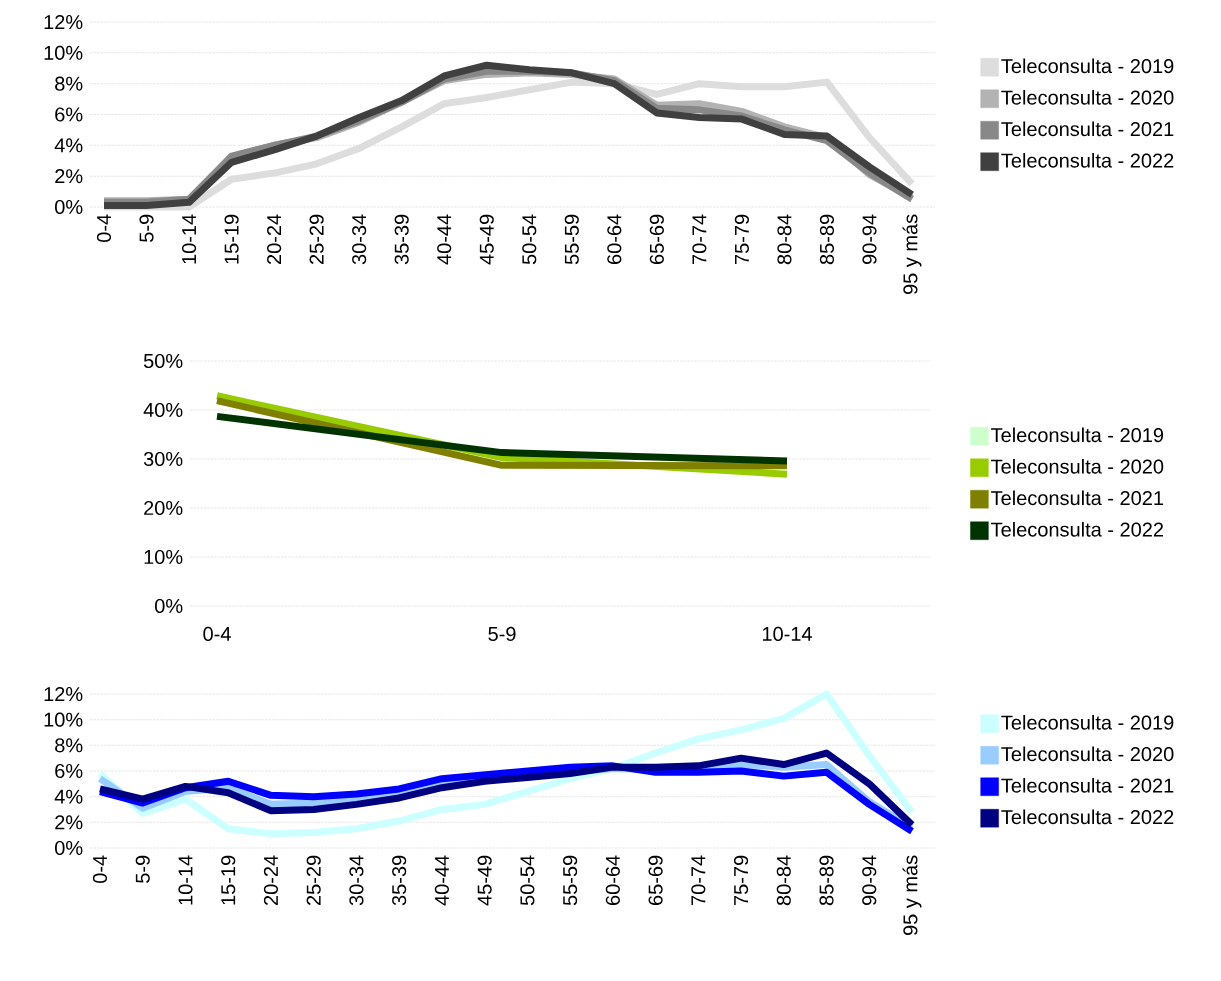 This screenshot has width=1221, height=981. Describe the element at coordinates (163, 361) in the screenshot. I see `y-tick-label: 50%` at that location.